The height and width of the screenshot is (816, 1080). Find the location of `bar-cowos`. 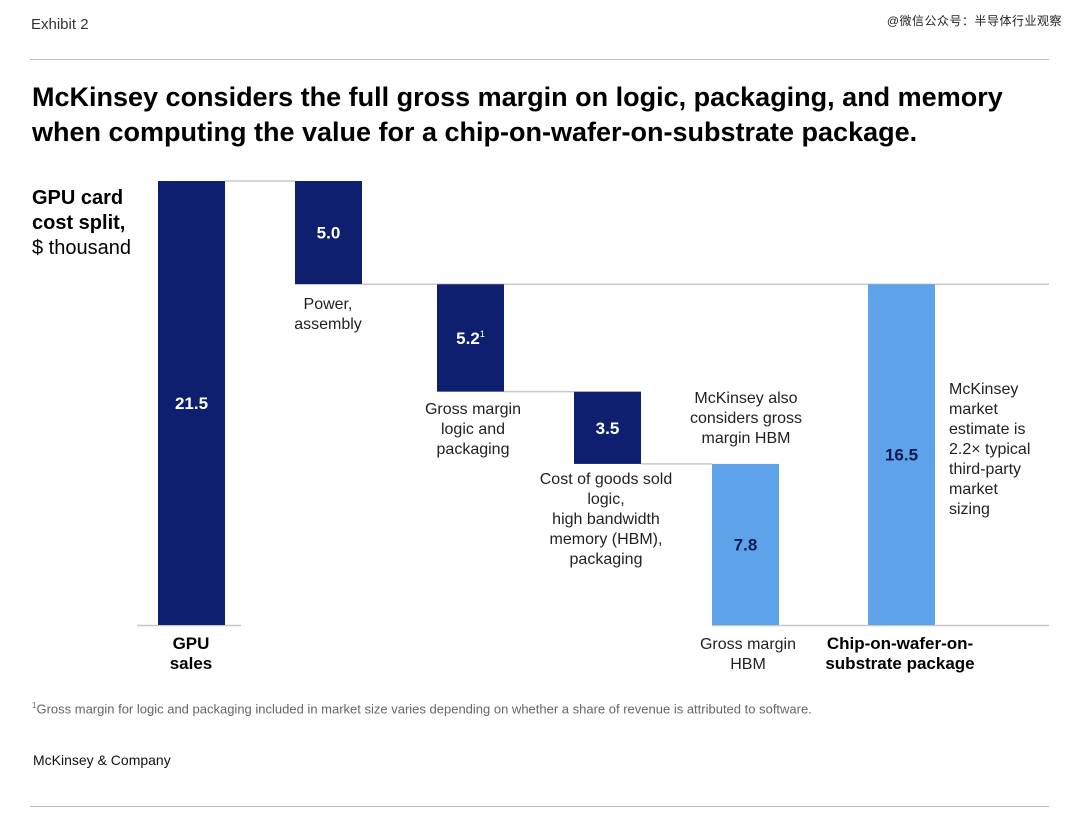

bar-cowos is located at coordinates (901, 454).